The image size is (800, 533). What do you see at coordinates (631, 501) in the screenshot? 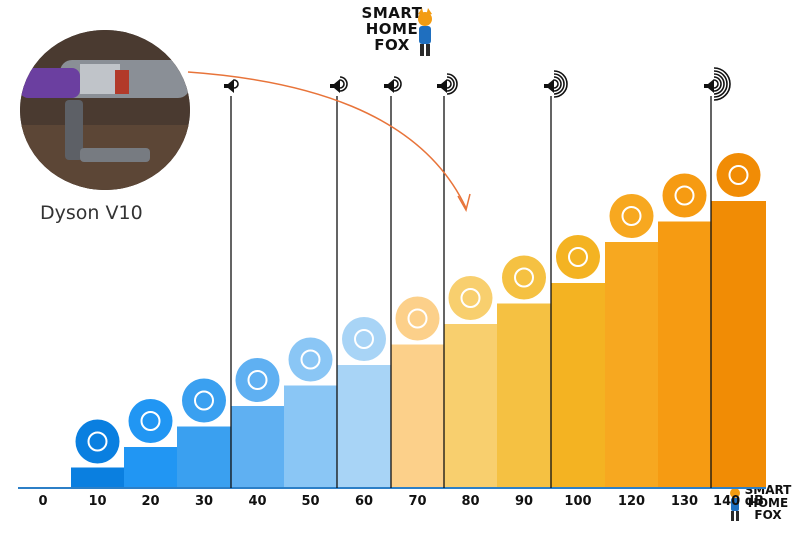
I see `tick-label: 120` at bounding box center [631, 501].